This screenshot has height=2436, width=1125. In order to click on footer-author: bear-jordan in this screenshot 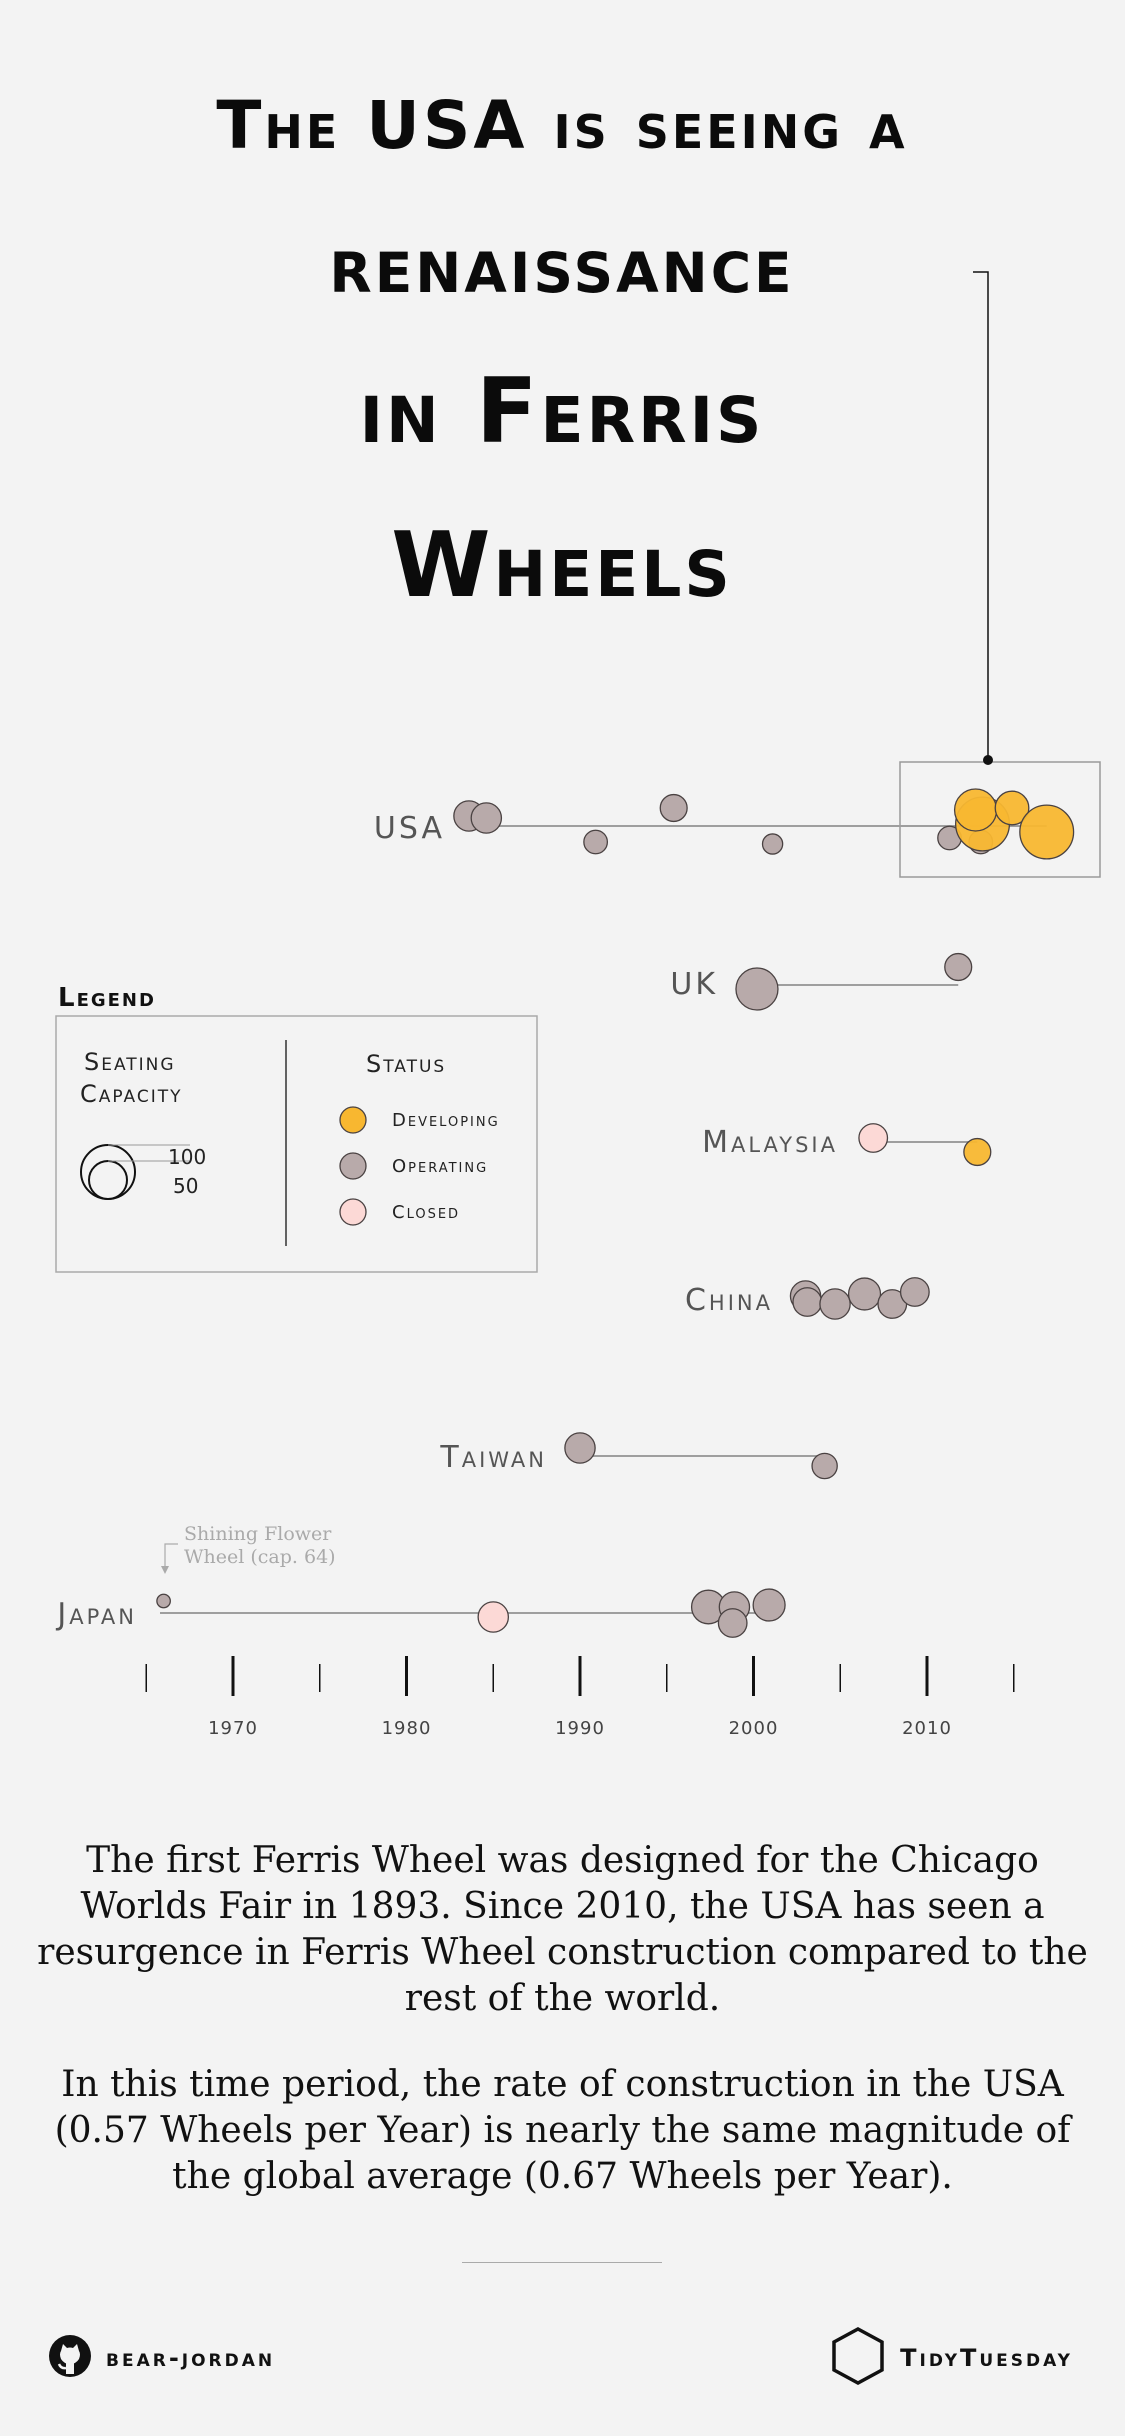, I will do `click(161, 2358)`.